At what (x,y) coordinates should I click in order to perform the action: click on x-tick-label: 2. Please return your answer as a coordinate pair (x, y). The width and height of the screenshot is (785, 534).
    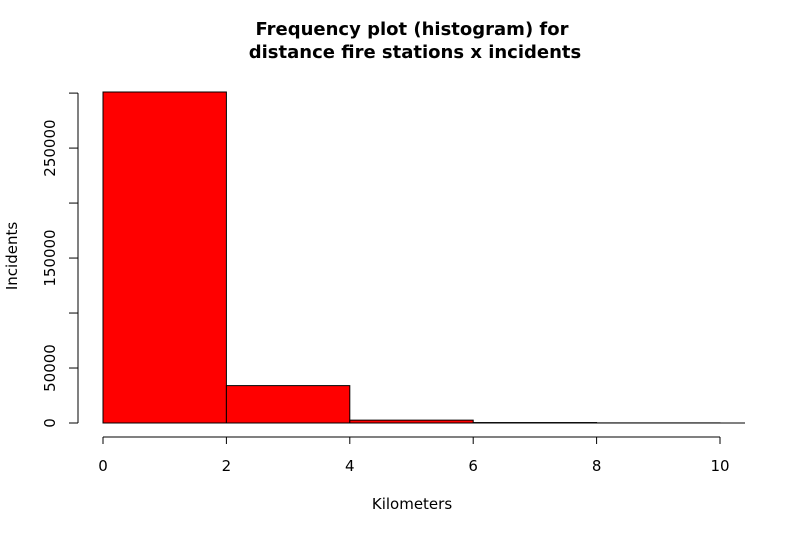
    Looking at the image, I should click on (227, 466).